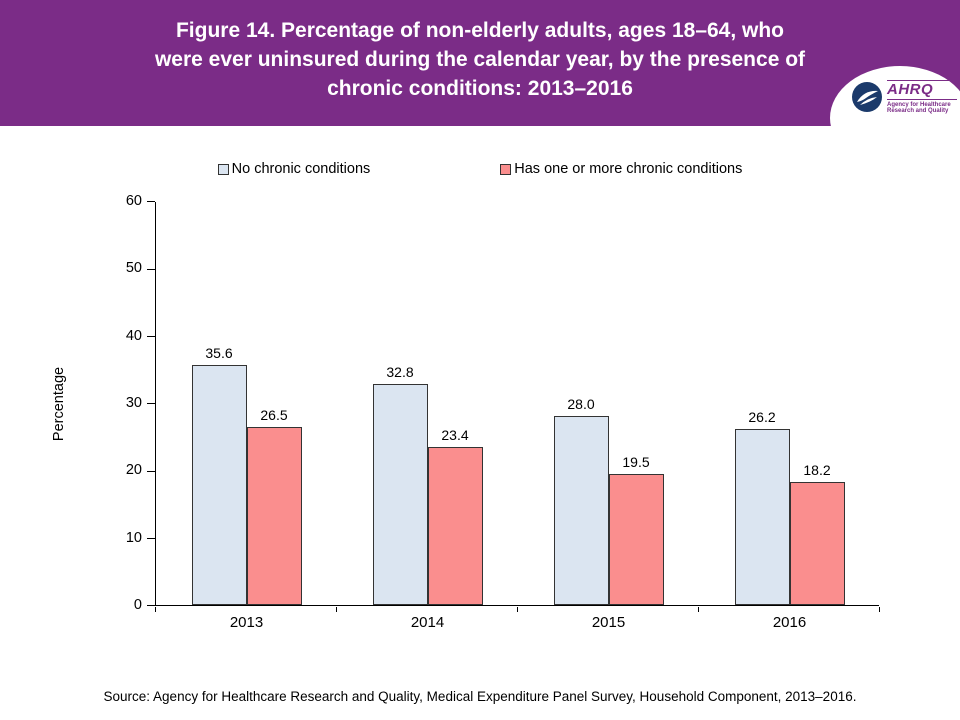  What do you see at coordinates (867, 97) in the screenshot?
I see `hhs-eagle-icon` at bounding box center [867, 97].